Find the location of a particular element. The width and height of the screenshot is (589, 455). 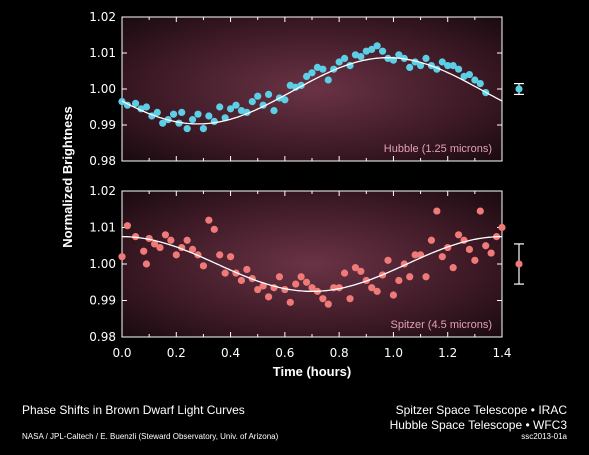

hubble-ytick-label: 1.00 is located at coordinates (102, 89).